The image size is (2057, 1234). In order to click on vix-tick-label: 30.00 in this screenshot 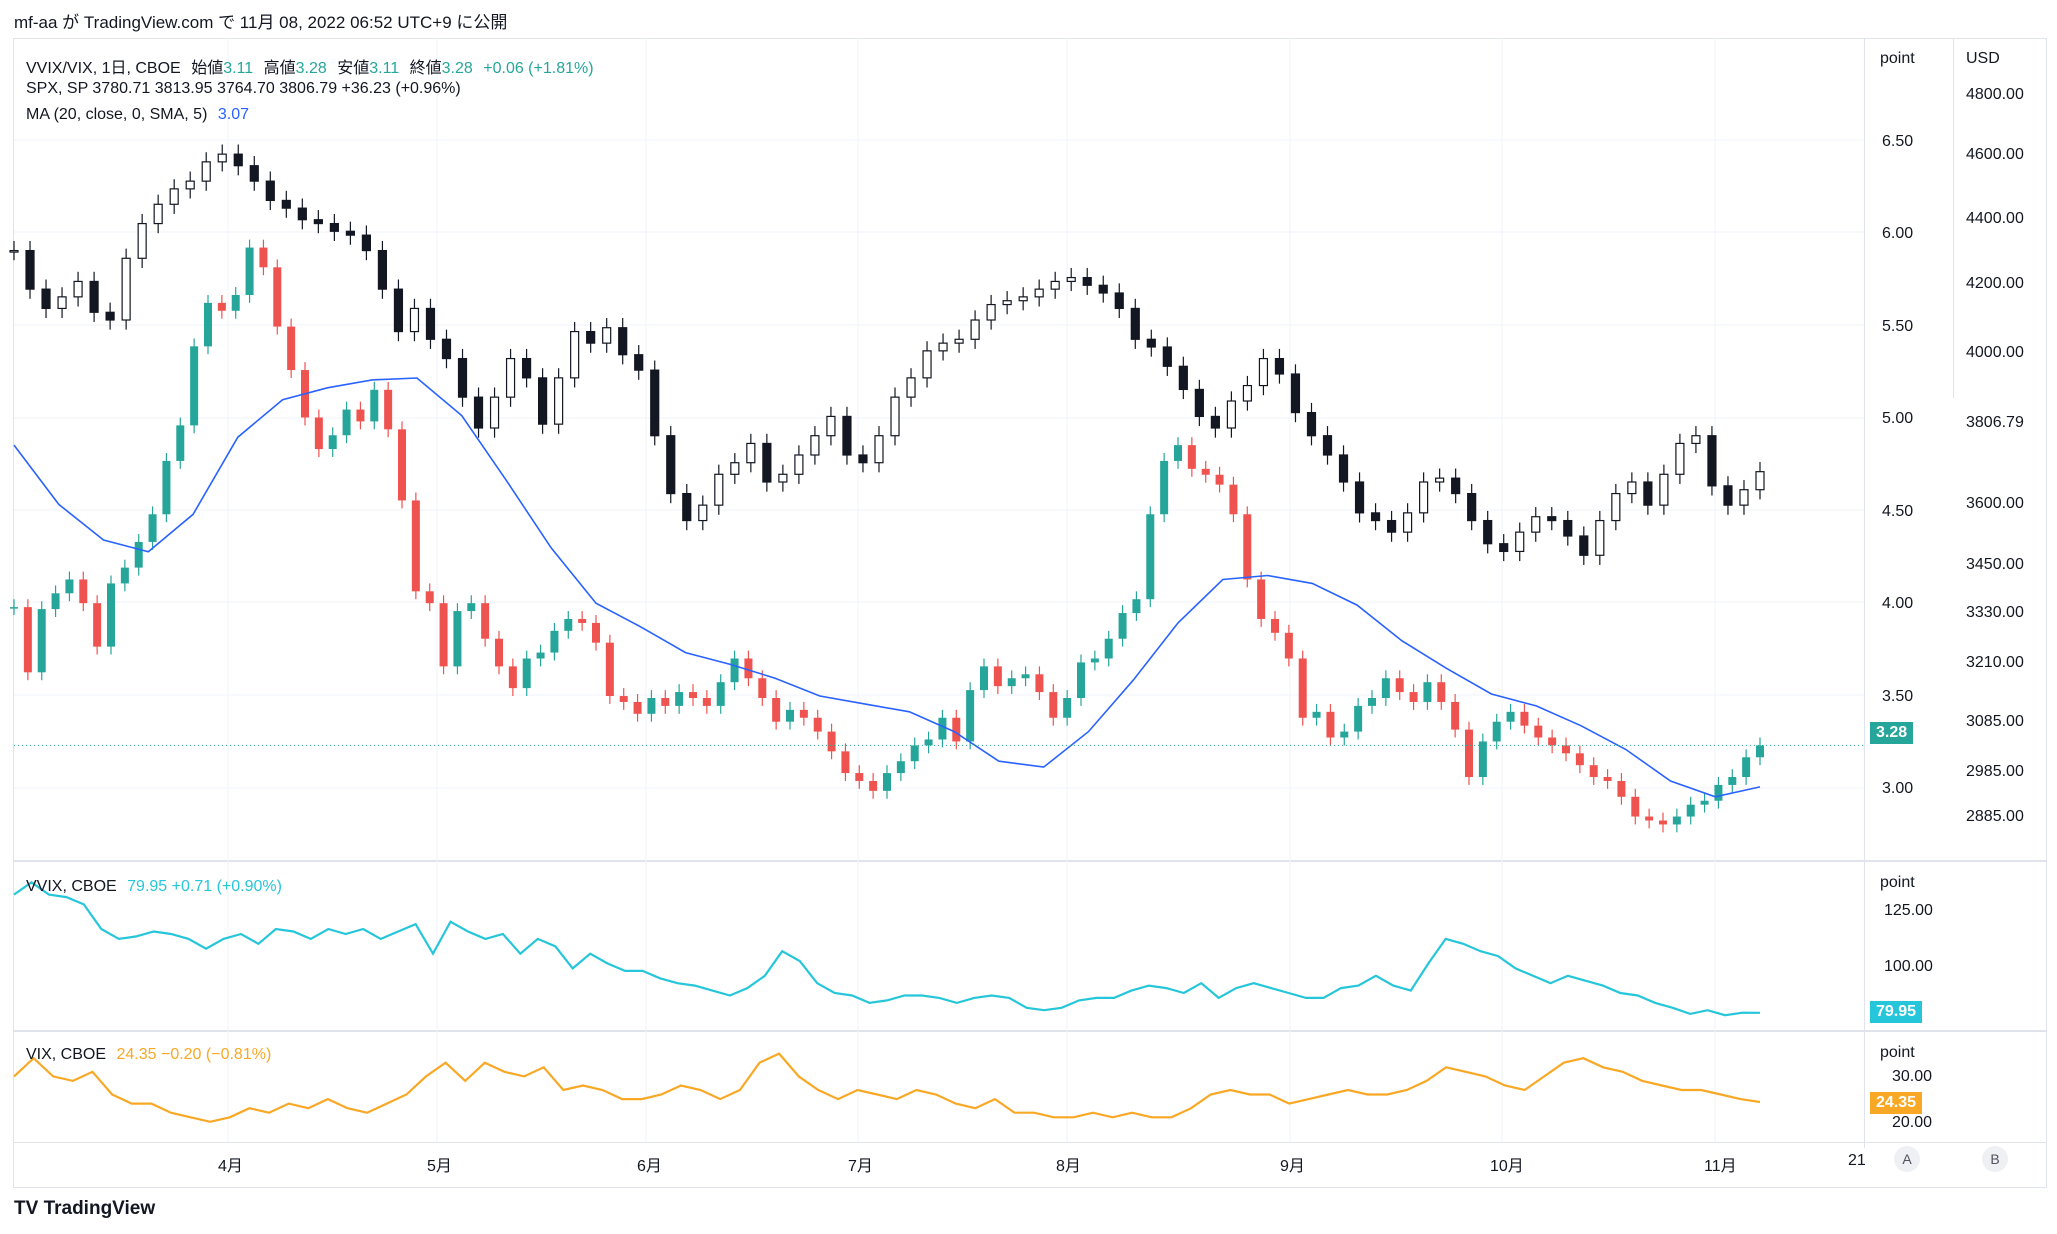, I will do `click(1912, 1076)`.